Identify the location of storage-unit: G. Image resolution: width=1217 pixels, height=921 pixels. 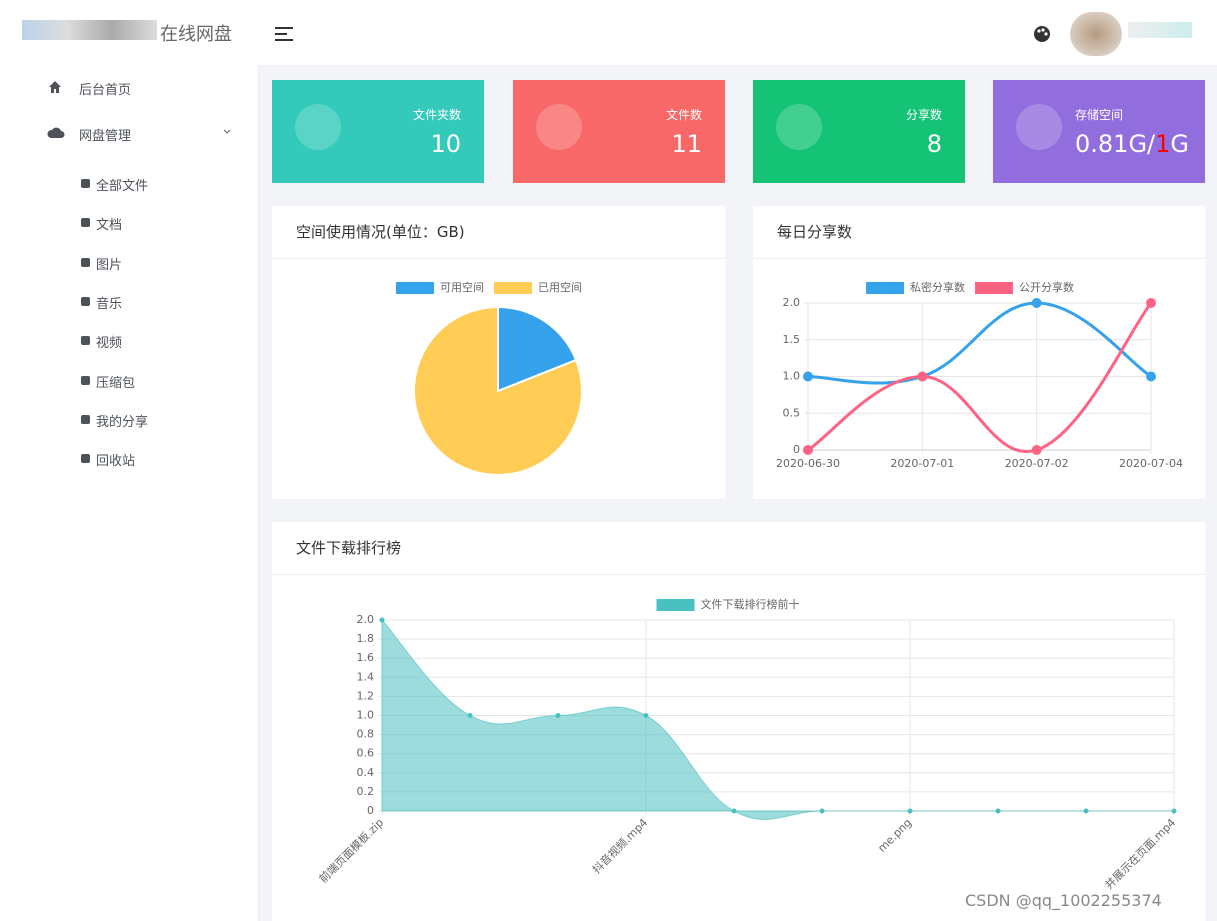
(1180, 144).